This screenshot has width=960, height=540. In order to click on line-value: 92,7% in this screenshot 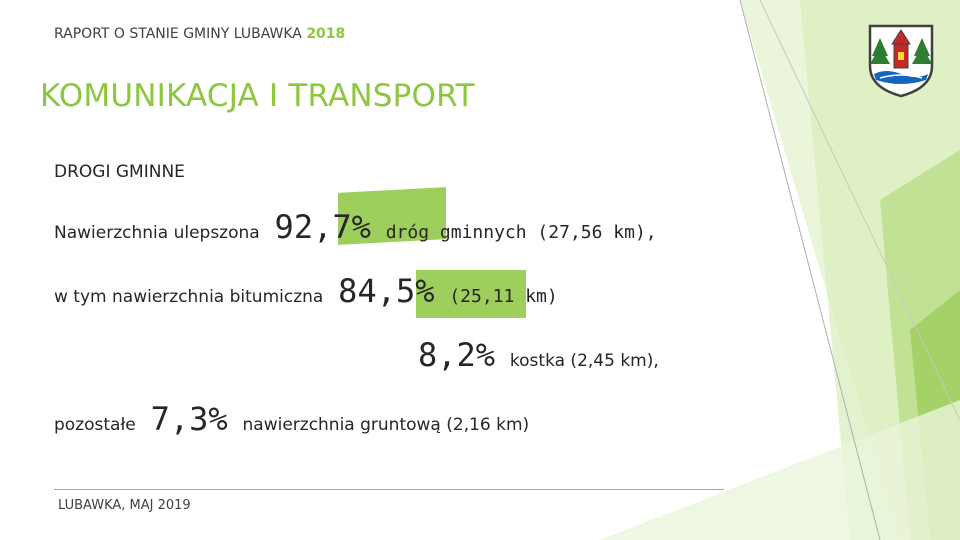, I will do `click(322, 227)`.